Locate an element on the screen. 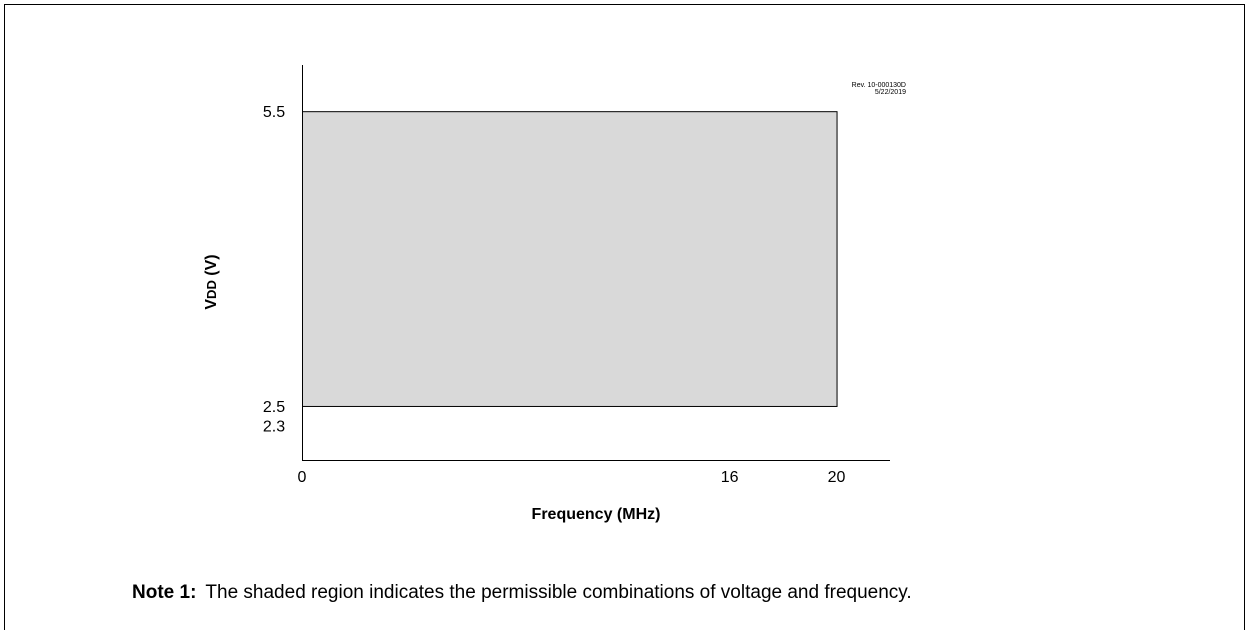 Image resolution: width=1251 pixels, height=632 pixels. y-tick-labels: 2.3 2.5 5.5 is located at coordinates (274, 269).